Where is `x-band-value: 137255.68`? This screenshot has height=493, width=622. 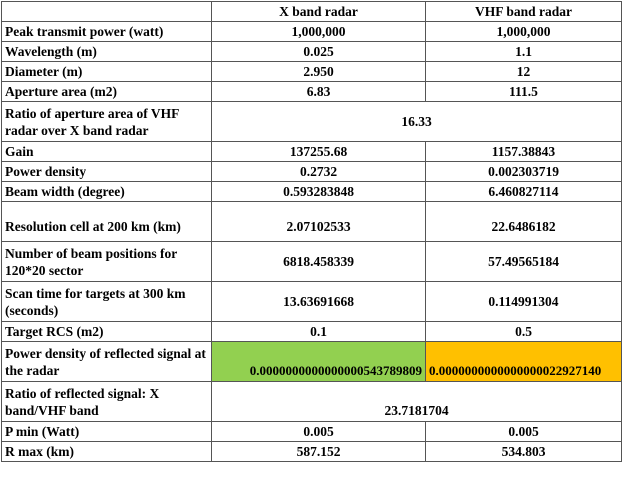 x-band-value: 137255.68 is located at coordinates (318, 151).